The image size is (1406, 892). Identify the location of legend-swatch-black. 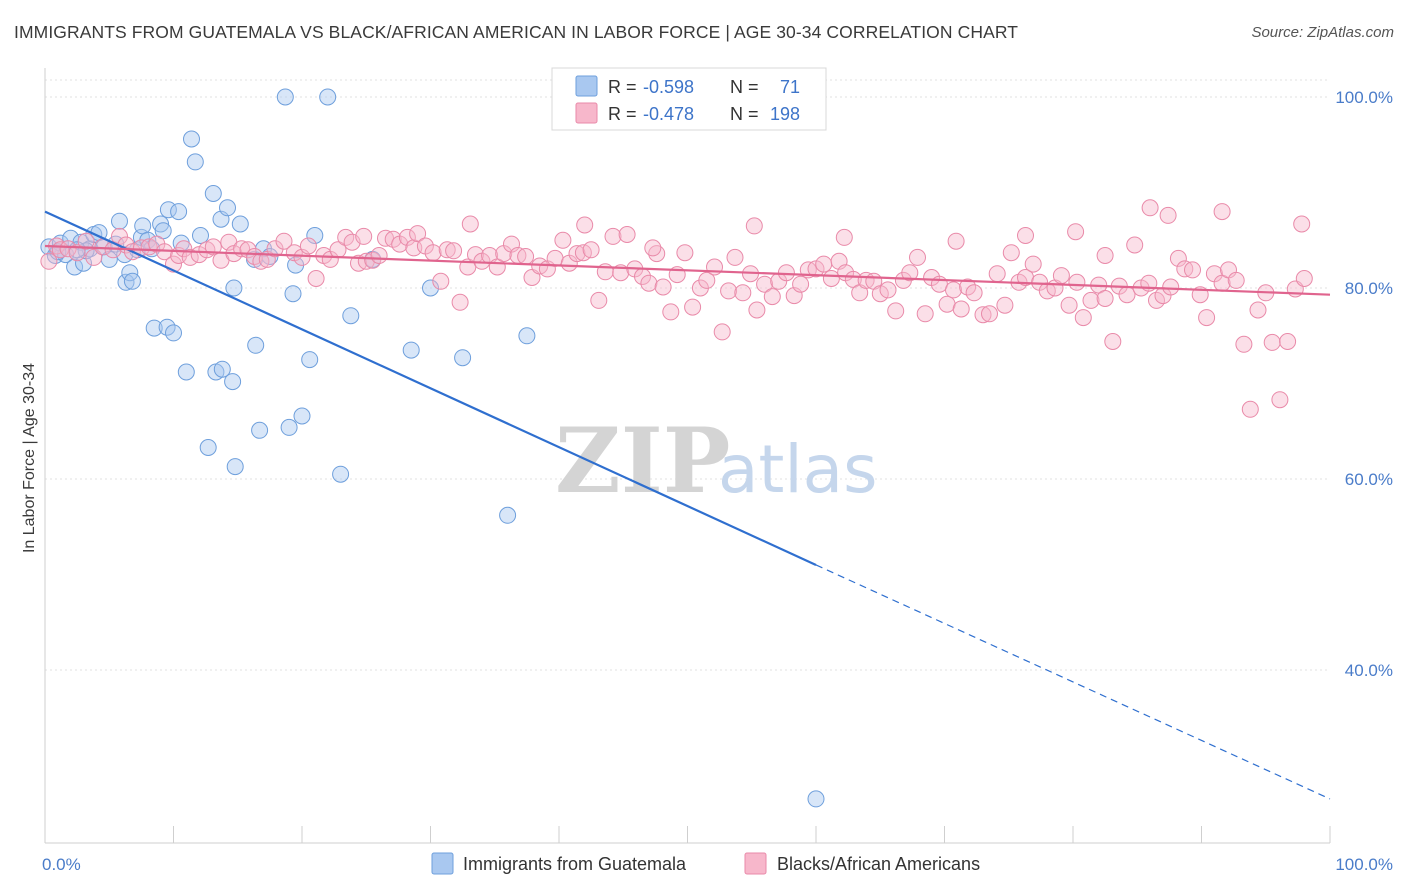
(586, 113).